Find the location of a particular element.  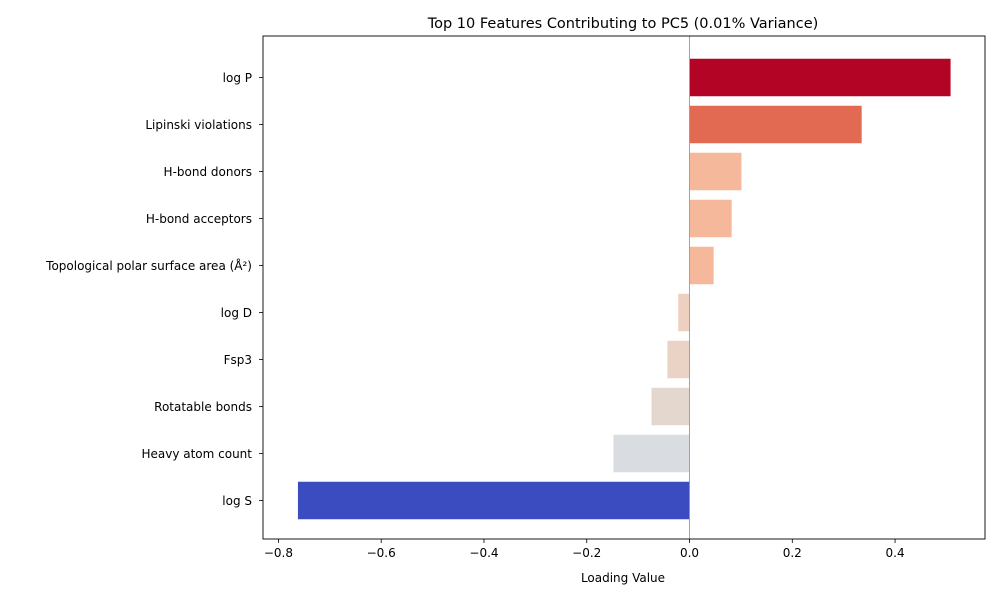

y-tick-label-1: Lipinski violations is located at coordinates (198, 125).